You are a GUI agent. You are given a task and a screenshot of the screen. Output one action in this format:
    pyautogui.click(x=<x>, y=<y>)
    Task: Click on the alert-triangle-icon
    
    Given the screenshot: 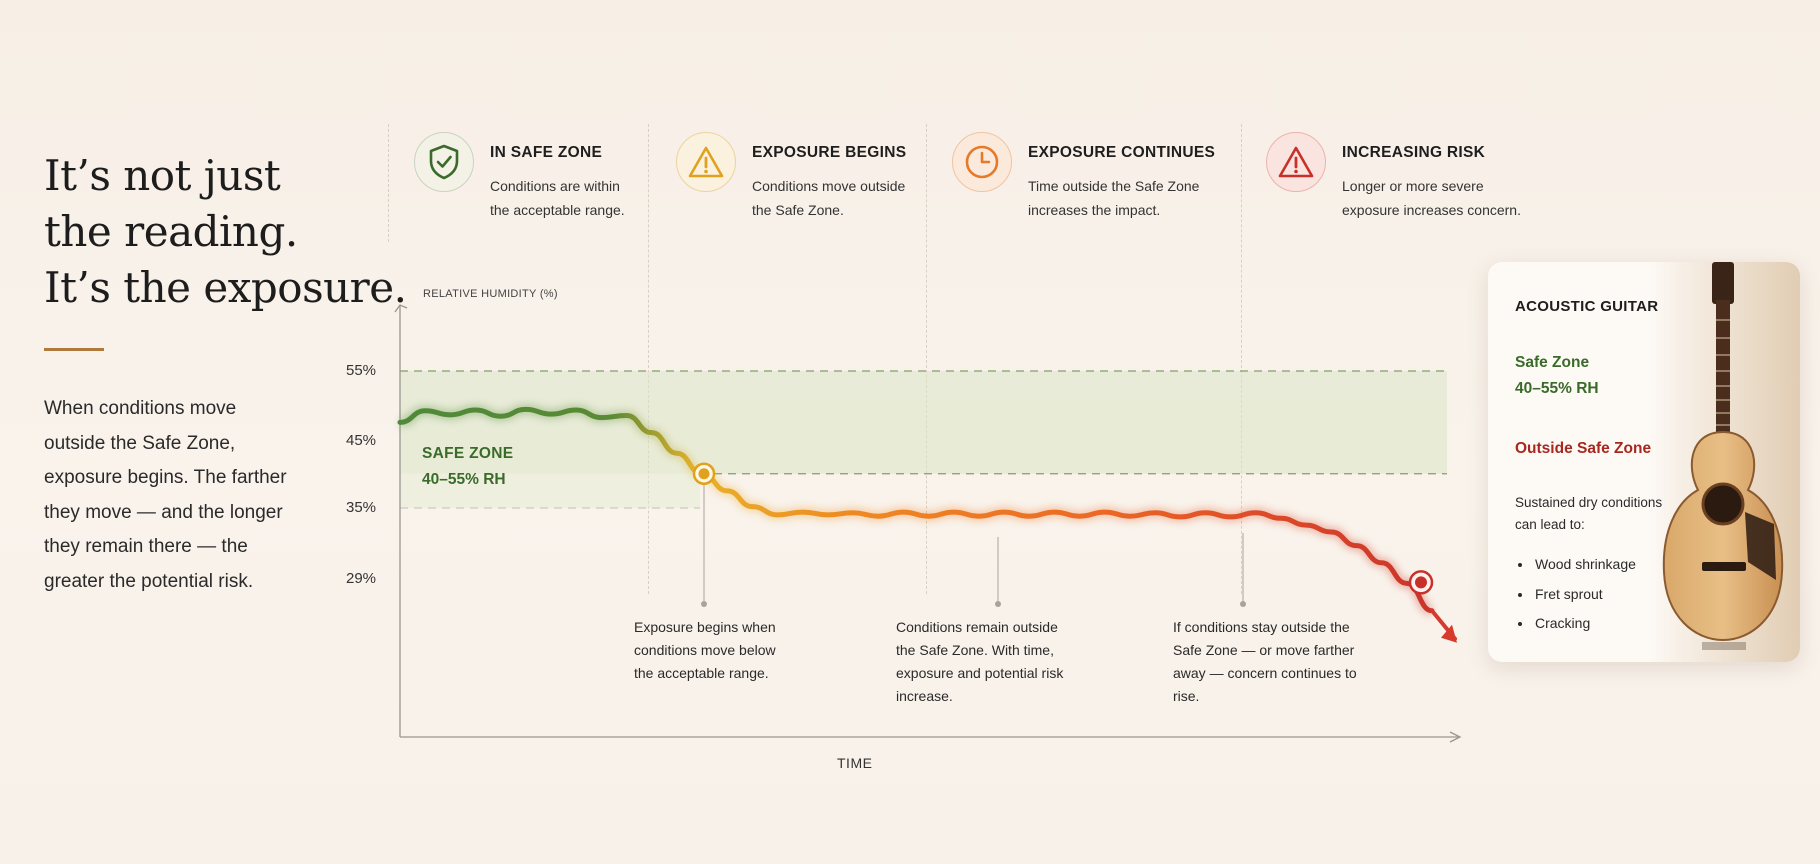 What is the action you would take?
    pyautogui.click(x=1296, y=162)
    